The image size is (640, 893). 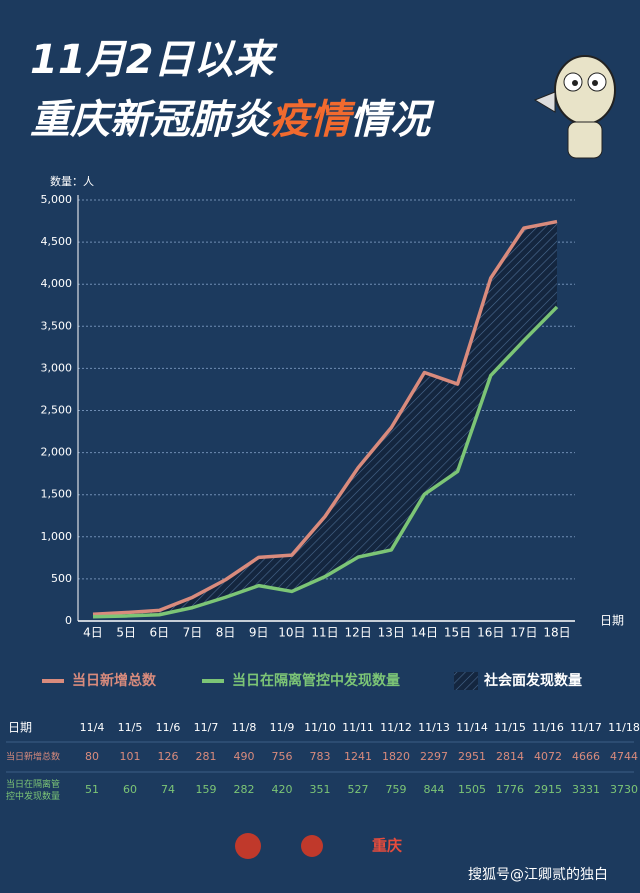 I want to click on table-value: 4072, so click(x=548, y=756).